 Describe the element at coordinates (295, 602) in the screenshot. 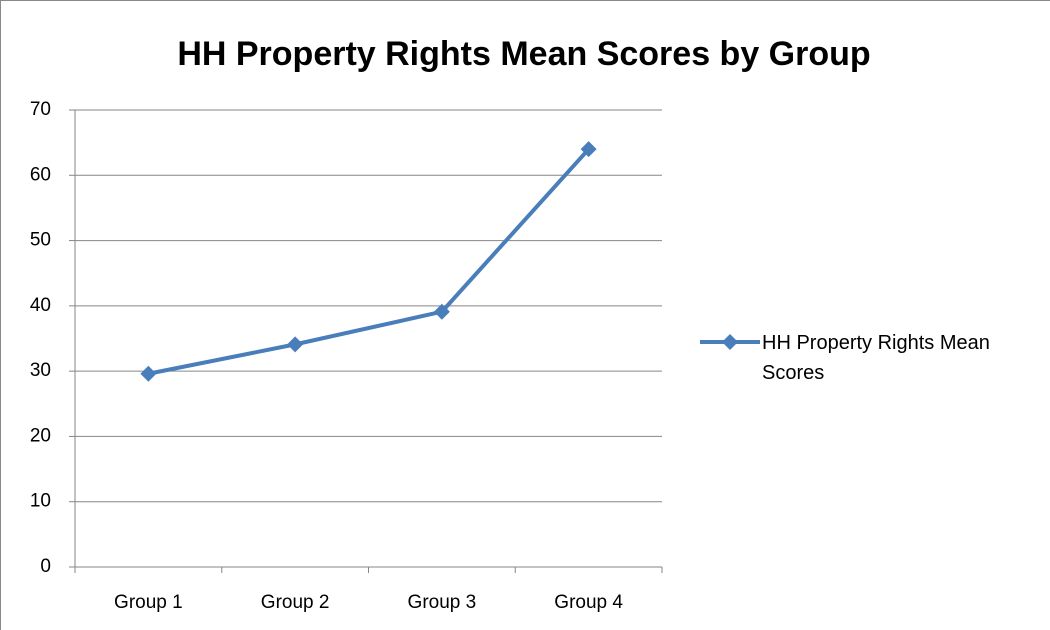

I see `x-tick-label: Group 2` at that location.